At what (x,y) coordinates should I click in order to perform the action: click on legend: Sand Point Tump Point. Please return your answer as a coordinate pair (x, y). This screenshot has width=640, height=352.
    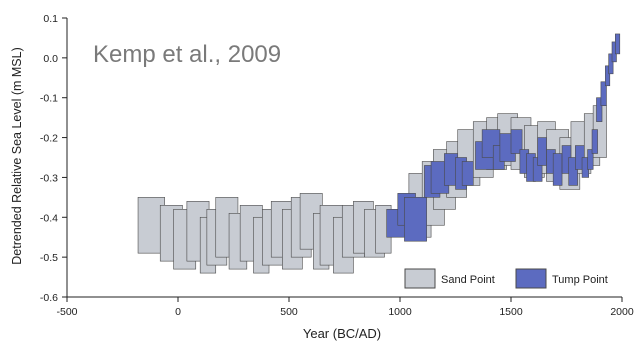
    Looking at the image, I should click on (506, 278).